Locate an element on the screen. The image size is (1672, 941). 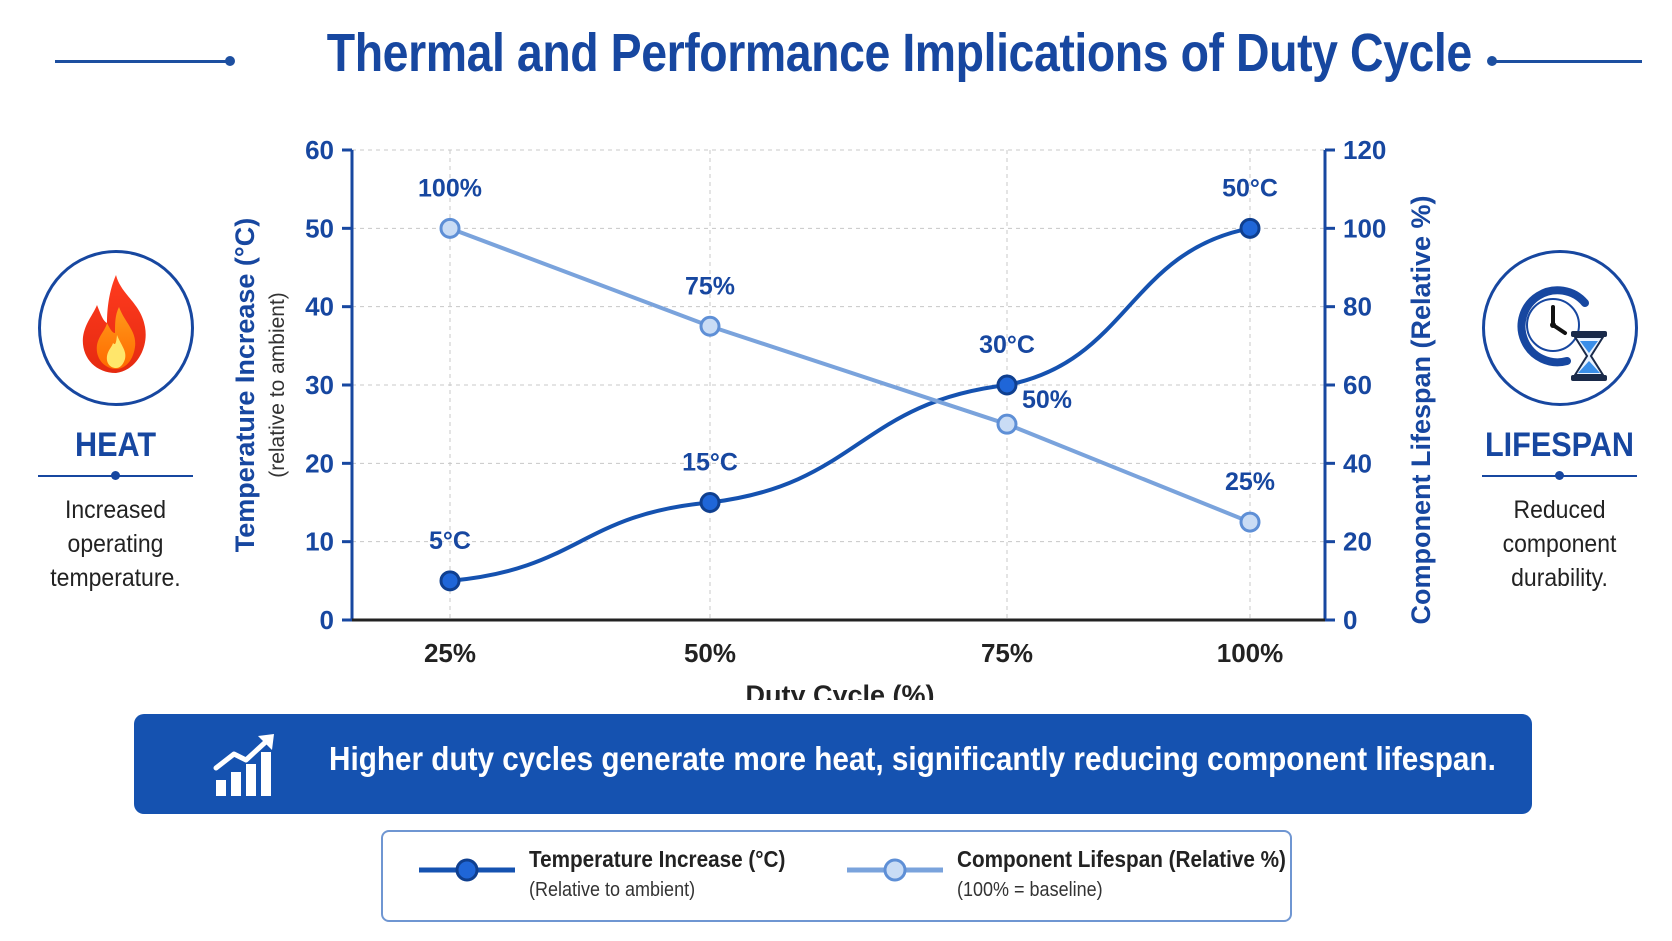
data-label-temperature: 30°C is located at coordinates (1007, 345).